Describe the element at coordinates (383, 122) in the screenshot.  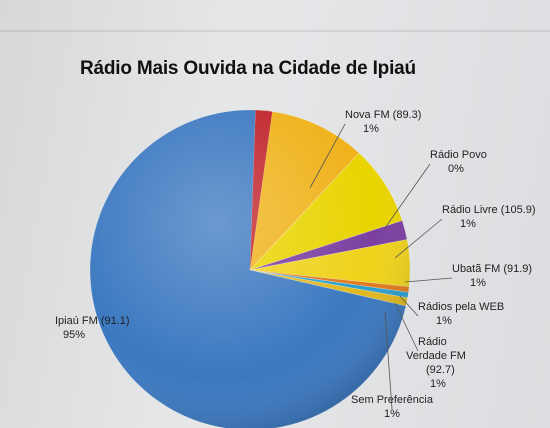
I see `slice-label-1: Nova FM (89.3) 1%` at that location.